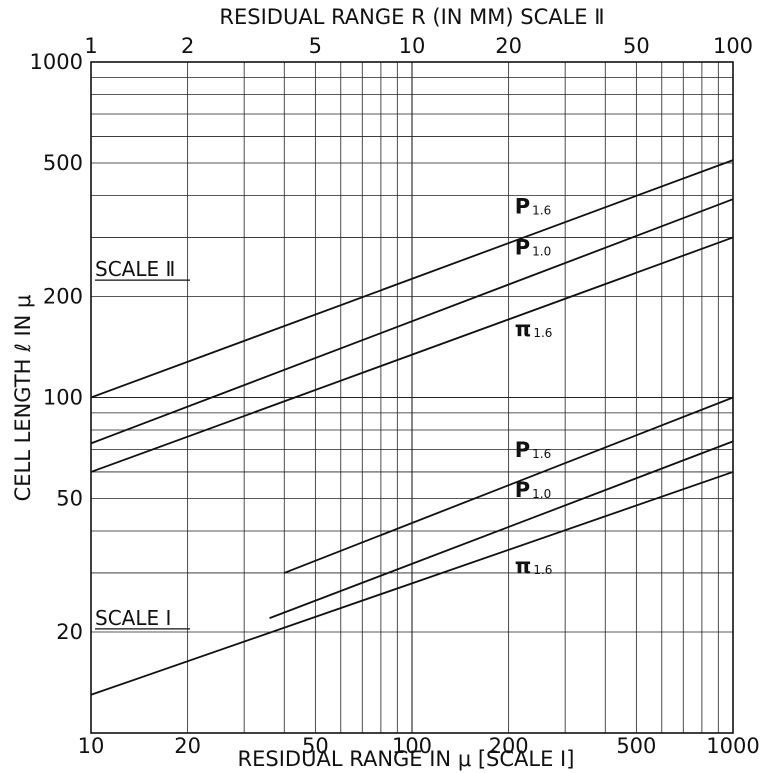 This screenshot has height=773, width=765. What do you see at coordinates (315, 46) in the screenshot?
I see `top-tick-label: 5` at bounding box center [315, 46].